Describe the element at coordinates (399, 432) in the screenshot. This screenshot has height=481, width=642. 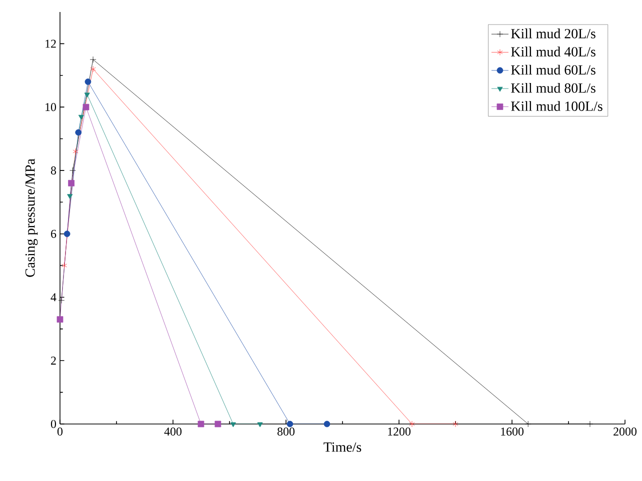
I see `x-tick-label: 1200` at that location.